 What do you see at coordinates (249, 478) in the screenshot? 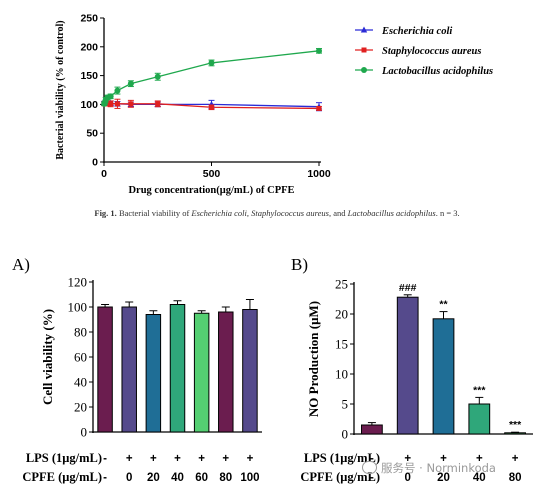
I see `cpfe-value: 100` at bounding box center [249, 478].